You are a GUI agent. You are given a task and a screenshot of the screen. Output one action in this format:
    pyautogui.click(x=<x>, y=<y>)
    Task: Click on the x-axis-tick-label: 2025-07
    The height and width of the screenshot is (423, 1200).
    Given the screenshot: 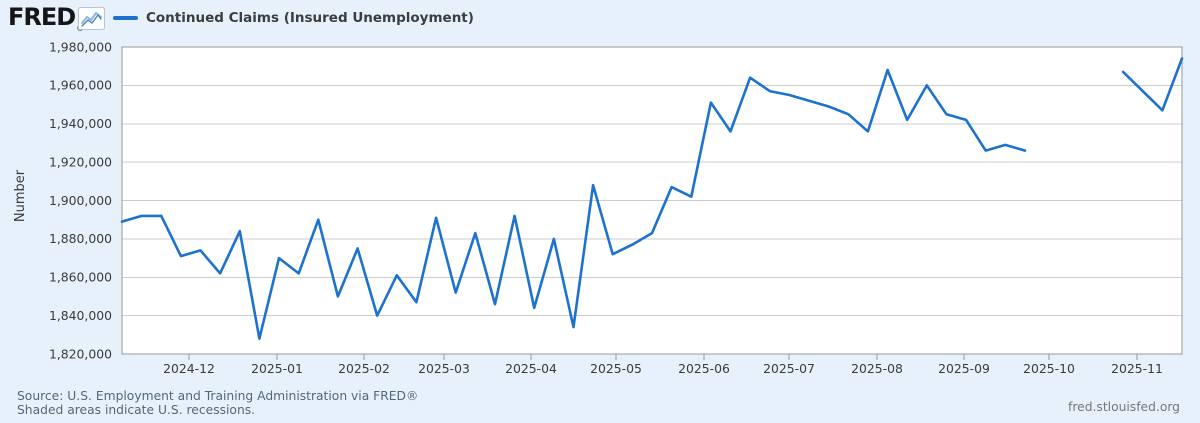 What is the action you would take?
    pyautogui.click(x=789, y=368)
    